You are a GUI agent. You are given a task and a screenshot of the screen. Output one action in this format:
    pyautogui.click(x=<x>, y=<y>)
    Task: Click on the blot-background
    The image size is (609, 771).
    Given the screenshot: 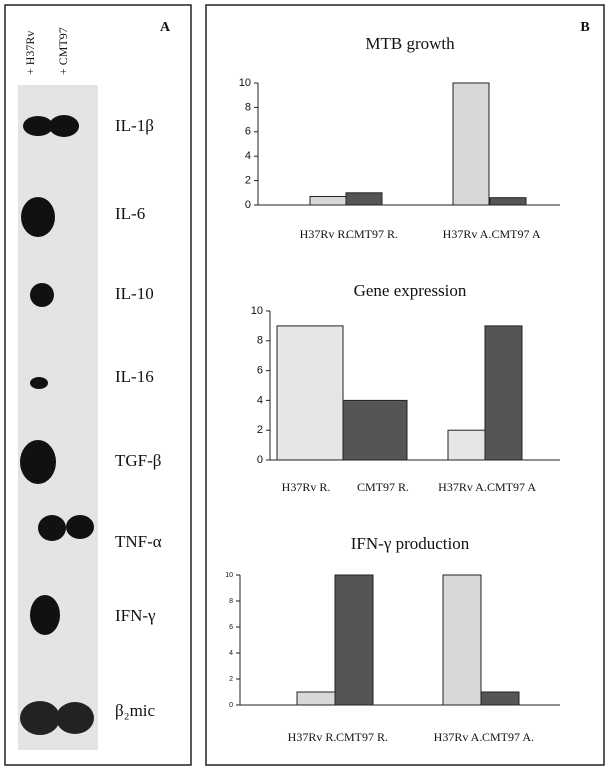 What is the action you would take?
    pyautogui.click(x=58, y=417)
    